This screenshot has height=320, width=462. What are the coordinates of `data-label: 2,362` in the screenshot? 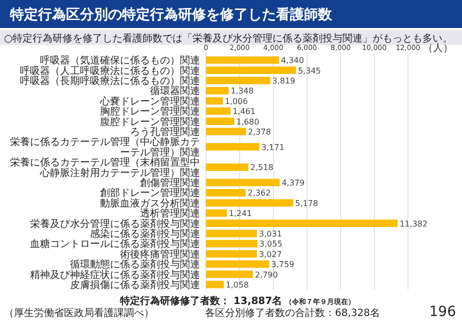 It's located at (259, 193).